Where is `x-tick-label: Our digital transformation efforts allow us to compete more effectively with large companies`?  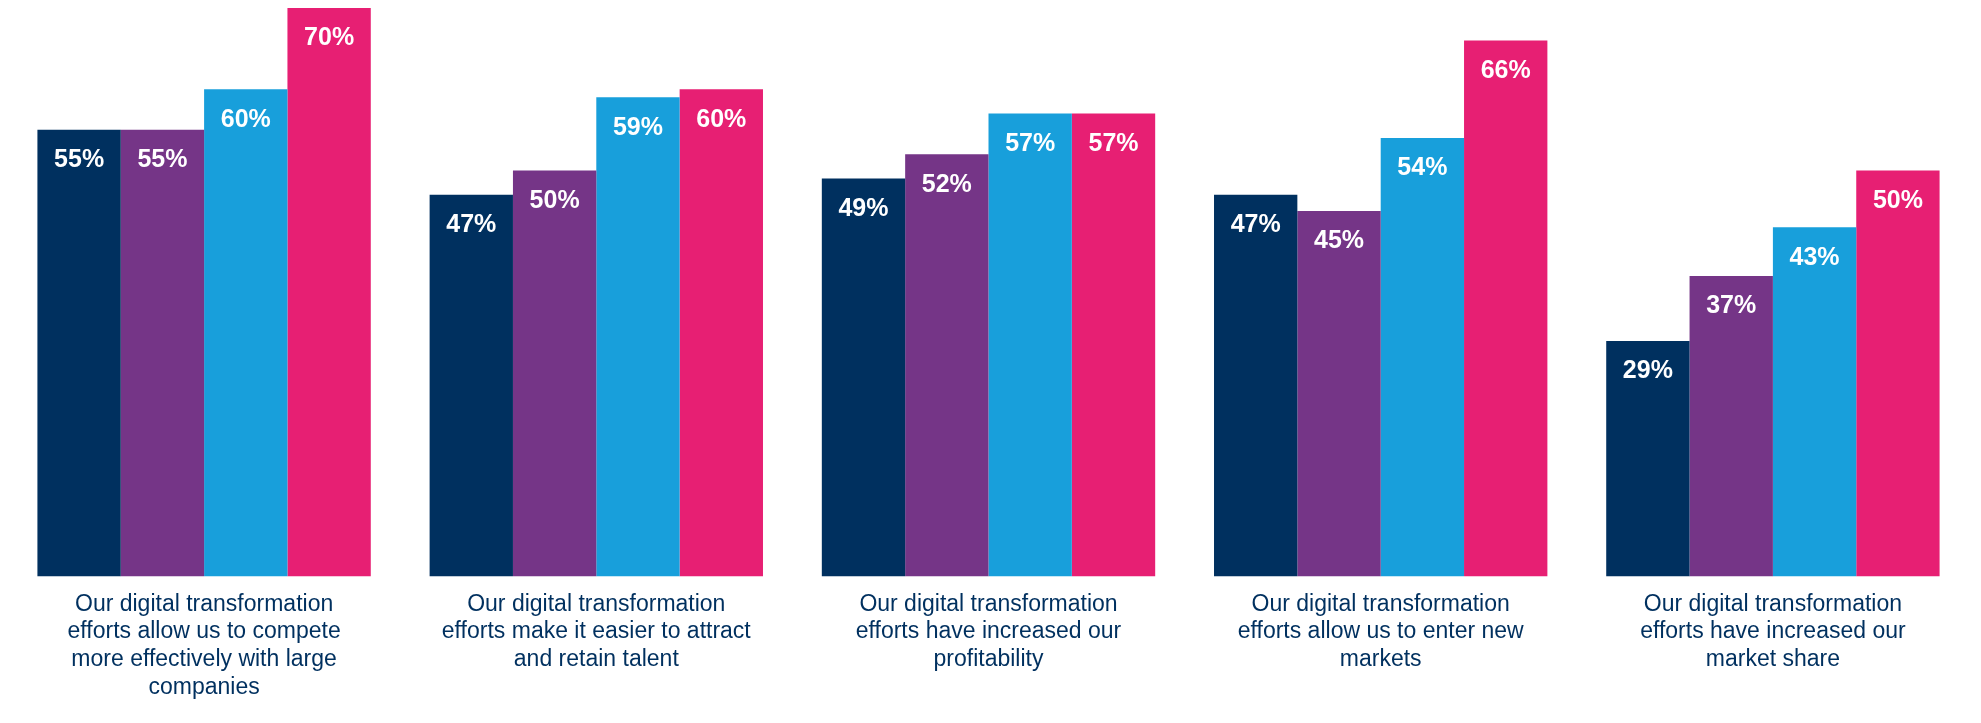 x-tick-label: Our digital transformation efforts allow us to compete more effectively with large companies is located at coordinates (204, 644).